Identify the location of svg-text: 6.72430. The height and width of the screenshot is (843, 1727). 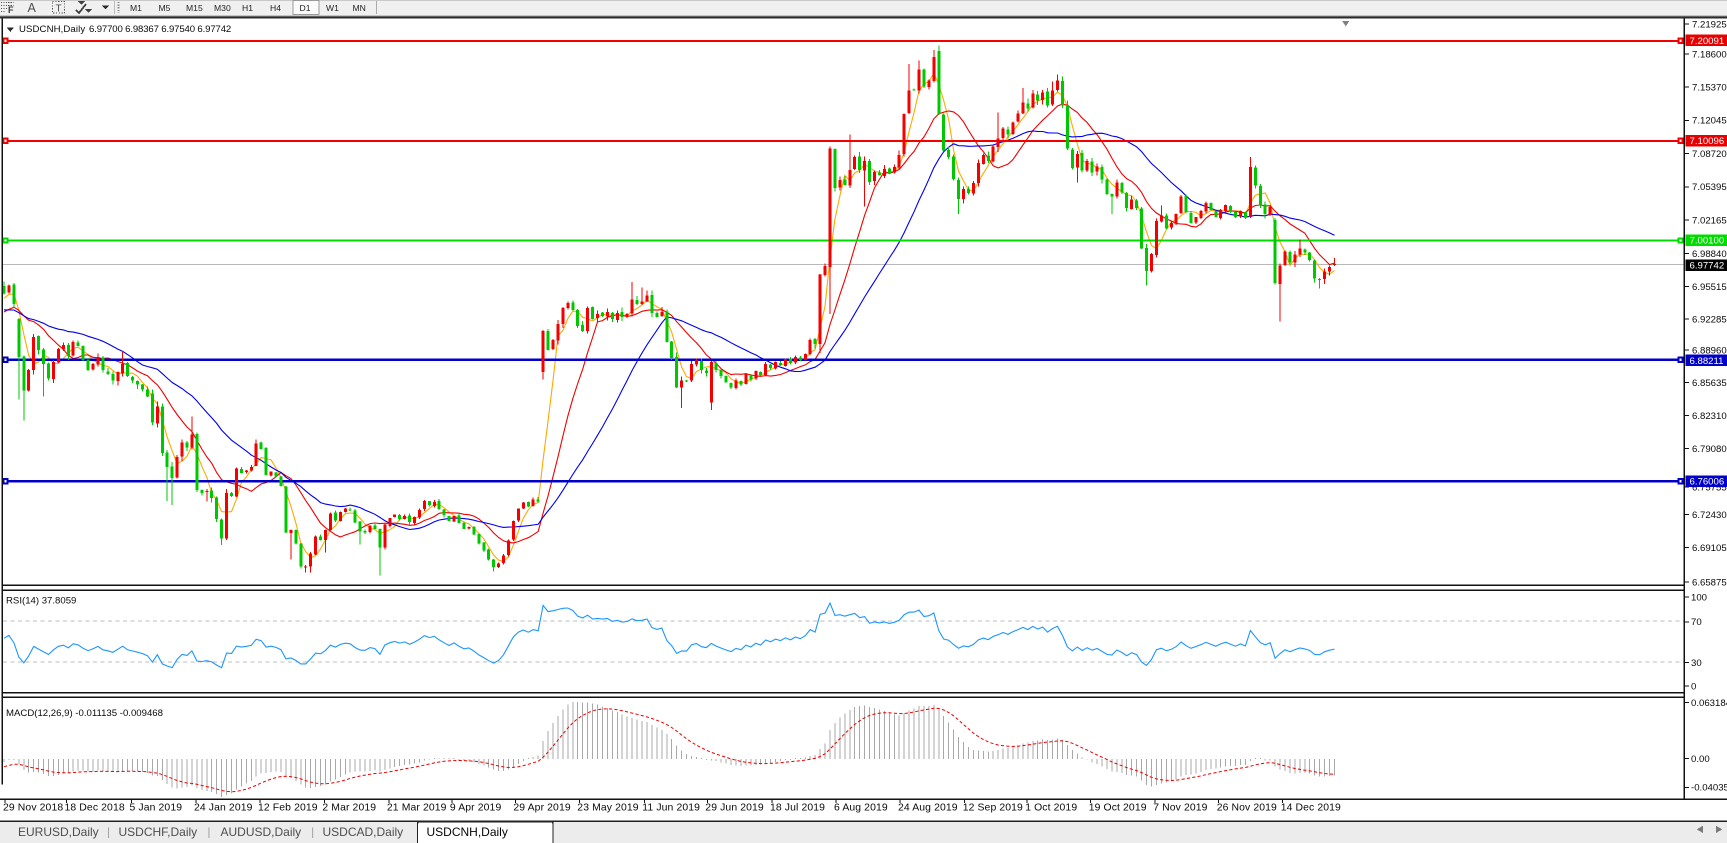
(1709, 515).